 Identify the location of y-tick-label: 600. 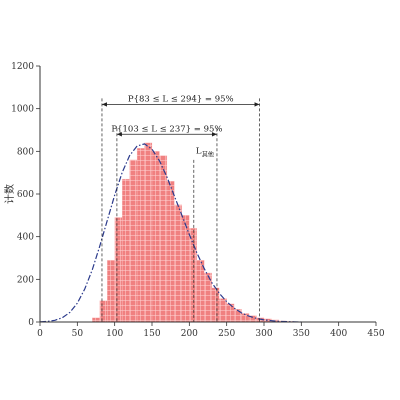
(25, 195).